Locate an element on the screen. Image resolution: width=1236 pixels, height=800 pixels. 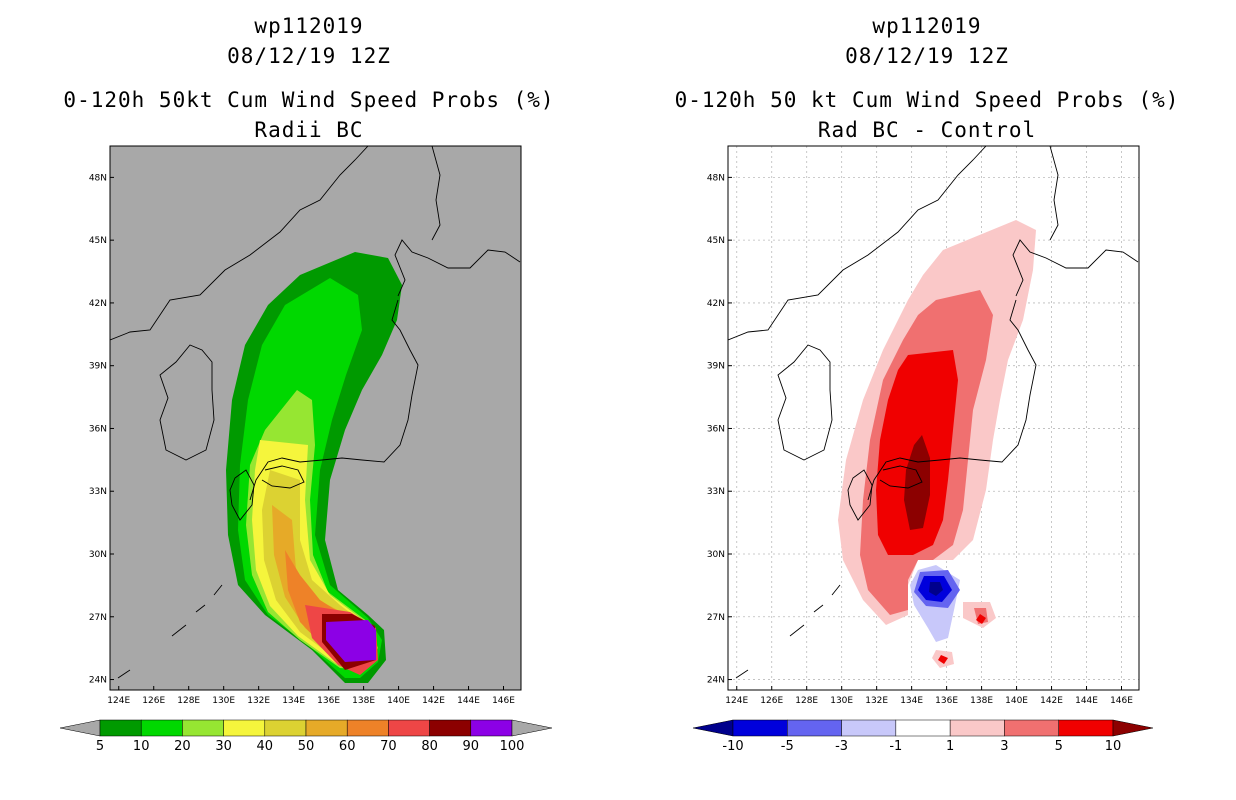
lon-tick-label: 124E is located at coordinates (736, 701).